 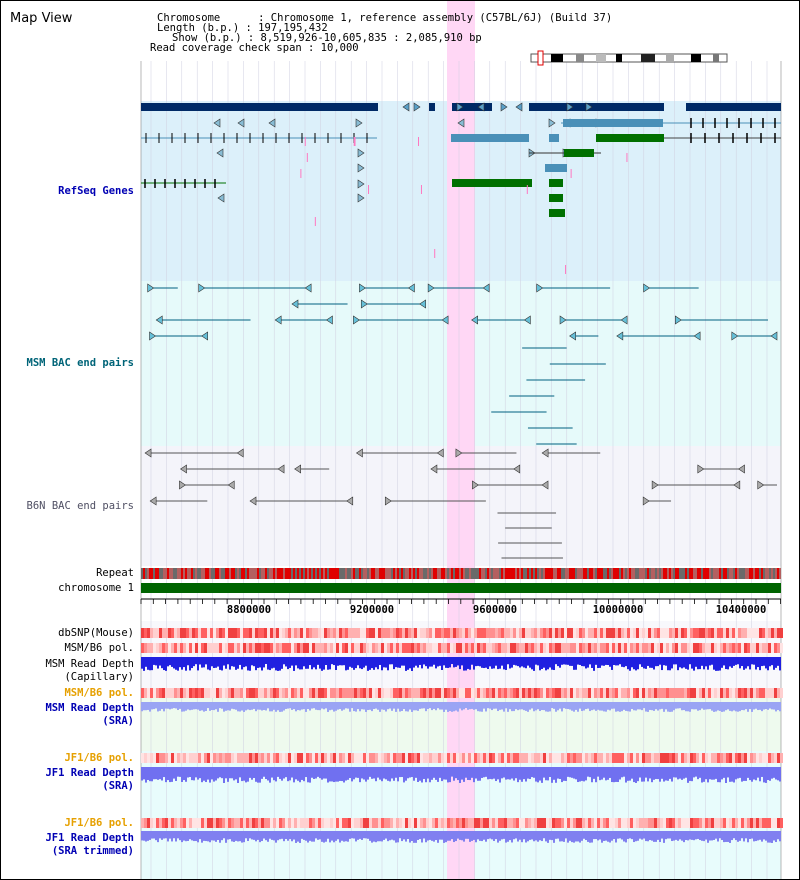 I want to click on strand-arrow, so click(x=461, y=123).